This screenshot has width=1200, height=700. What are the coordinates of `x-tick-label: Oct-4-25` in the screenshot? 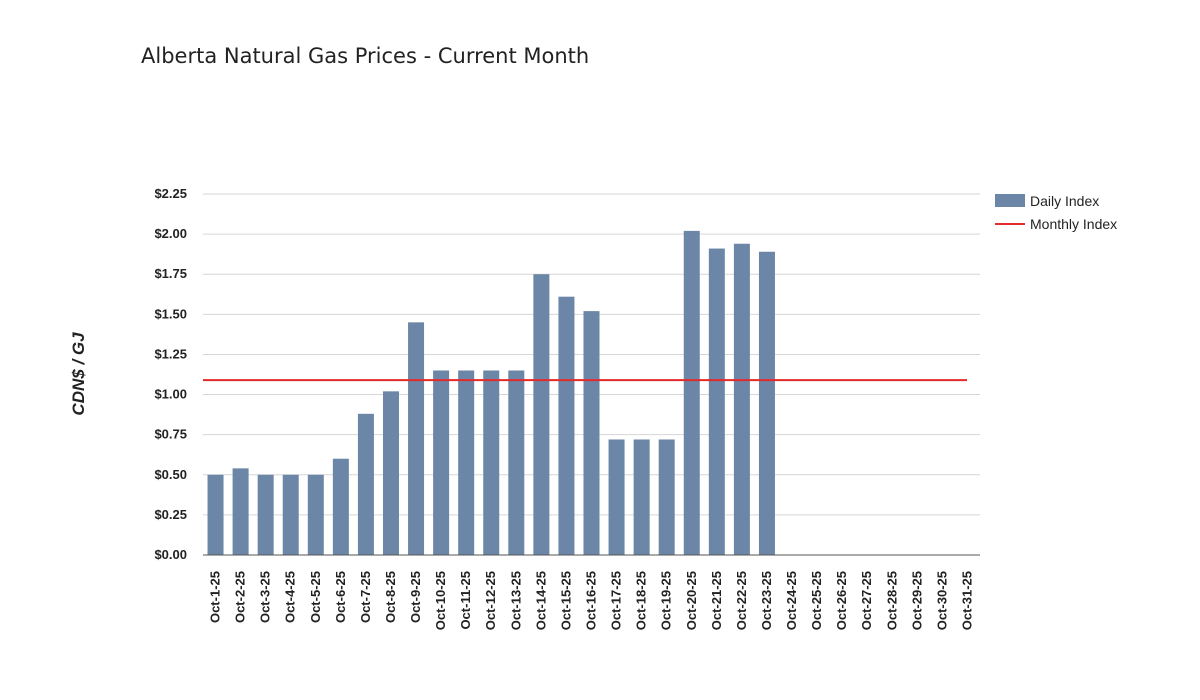 It's located at (290, 597).